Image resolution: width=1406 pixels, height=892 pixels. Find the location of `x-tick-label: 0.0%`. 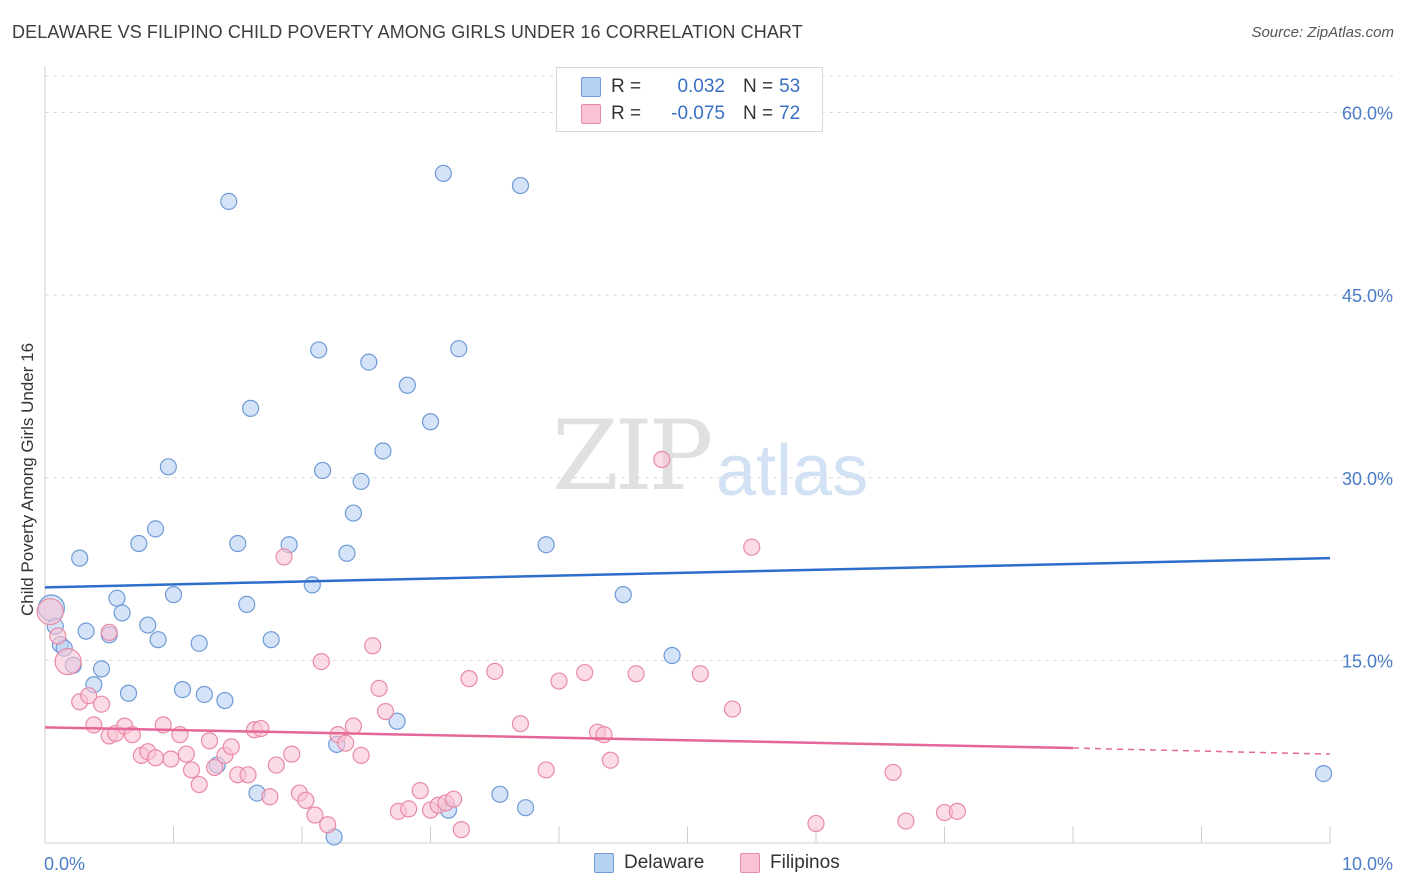

x-tick-label: 0.0% is located at coordinates (64, 864).